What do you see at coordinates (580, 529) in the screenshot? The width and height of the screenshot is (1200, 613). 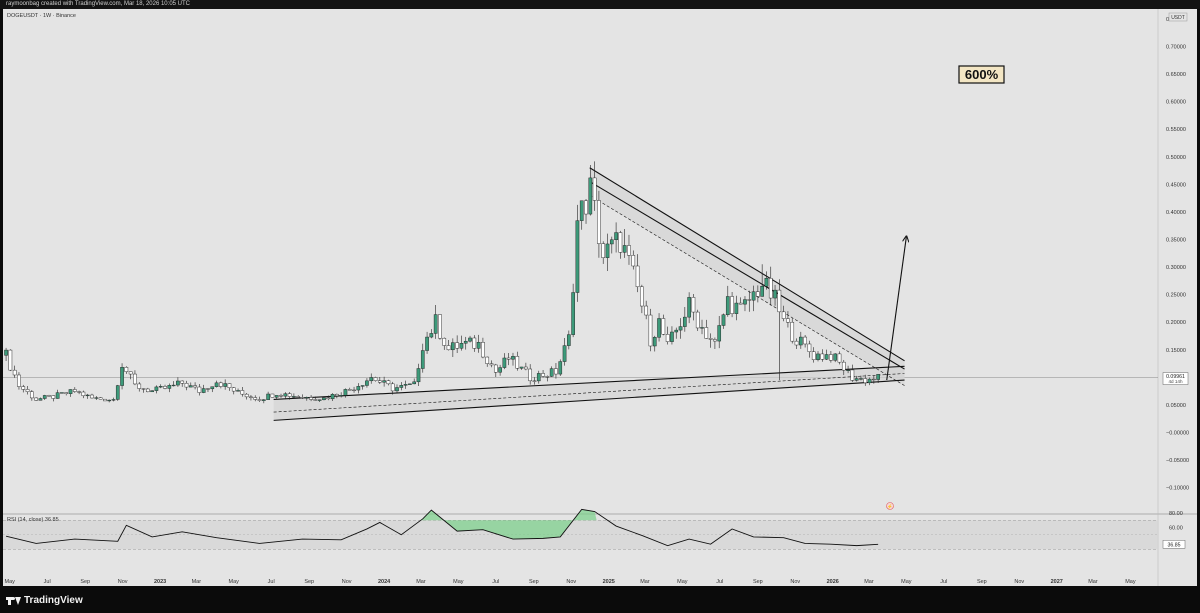 I see `rsi-layer` at bounding box center [580, 529].